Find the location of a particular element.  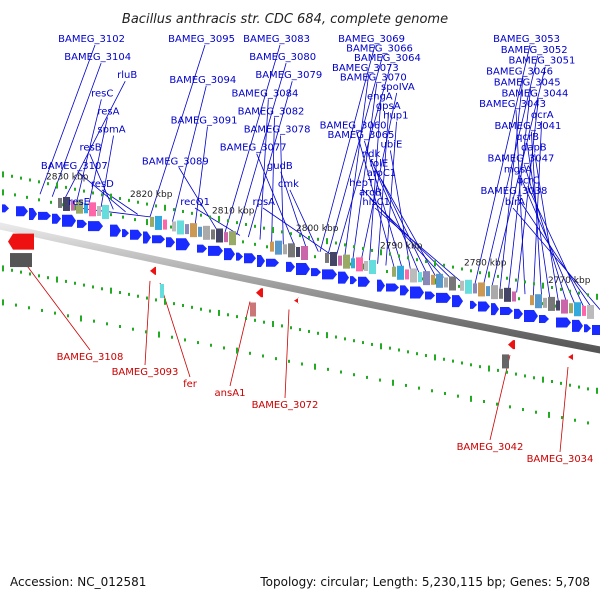

forward-gene-label: BAMEG_3078 is located at coordinates (277, 130).